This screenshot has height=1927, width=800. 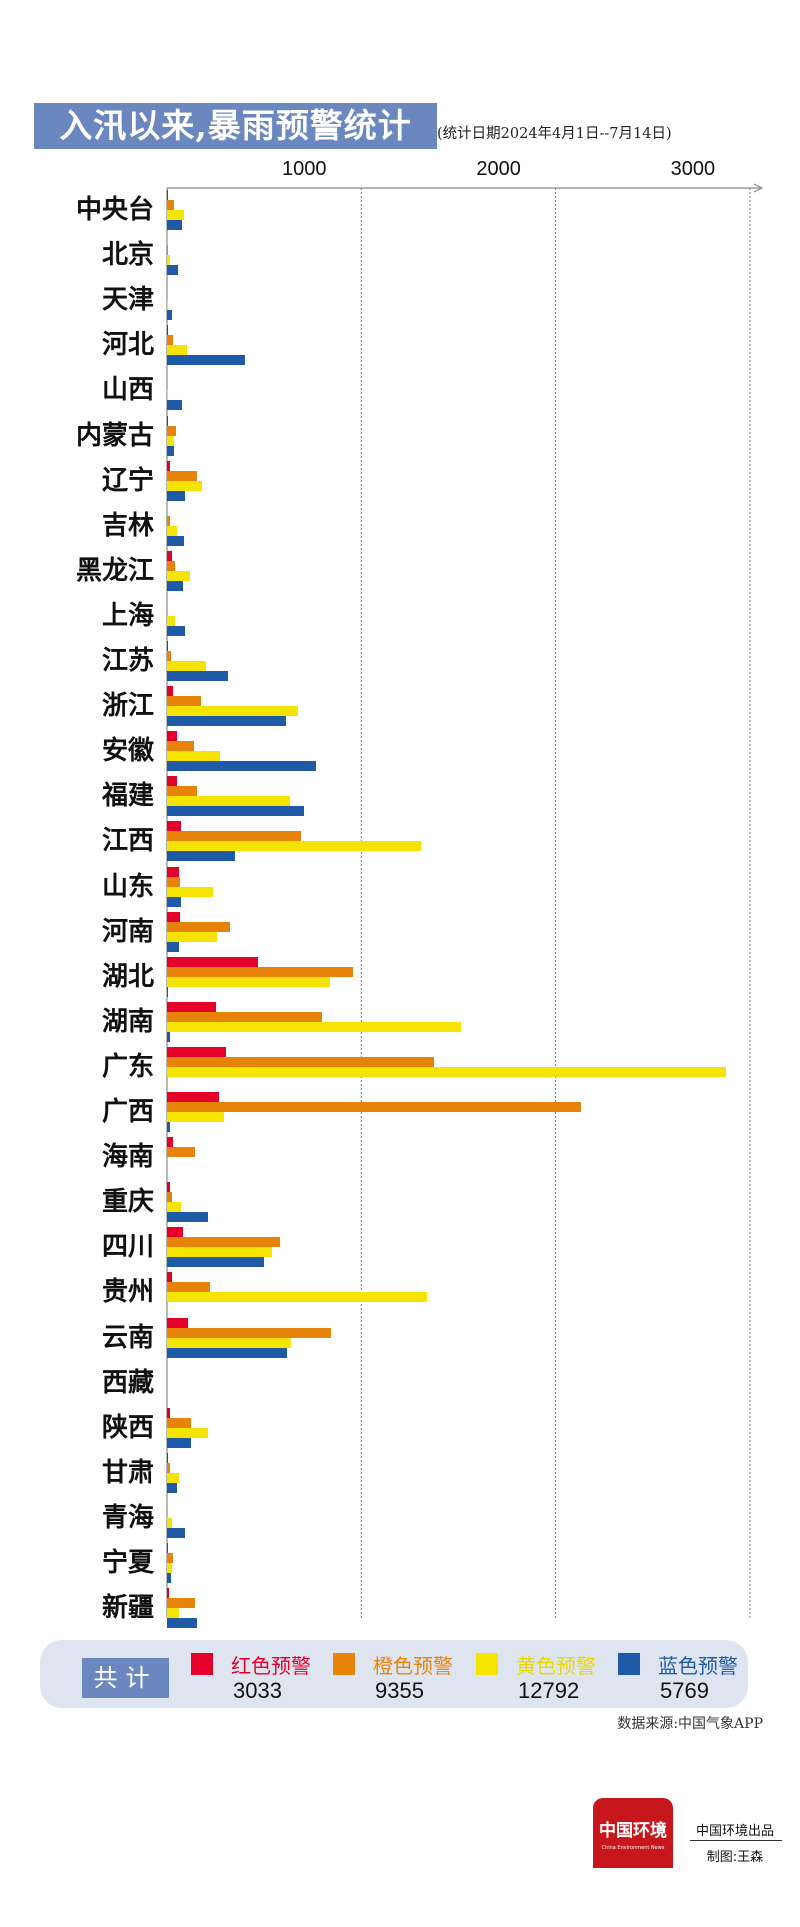 What do you see at coordinates (127, 1517) in the screenshot?
I see `category-label: 青海` at bounding box center [127, 1517].